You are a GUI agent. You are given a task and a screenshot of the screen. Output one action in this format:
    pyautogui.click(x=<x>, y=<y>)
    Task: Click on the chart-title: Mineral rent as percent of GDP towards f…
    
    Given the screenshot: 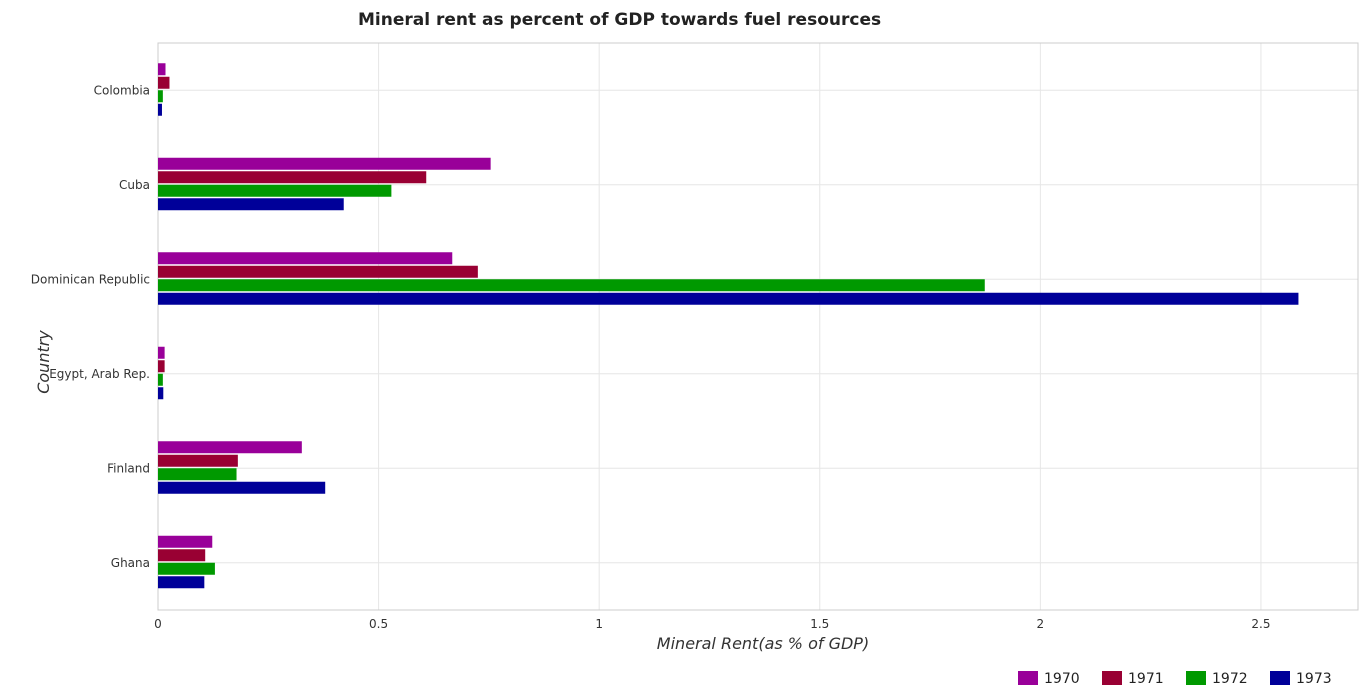 What is the action you would take?
    pyautogui.click(x=619, y=20)
    